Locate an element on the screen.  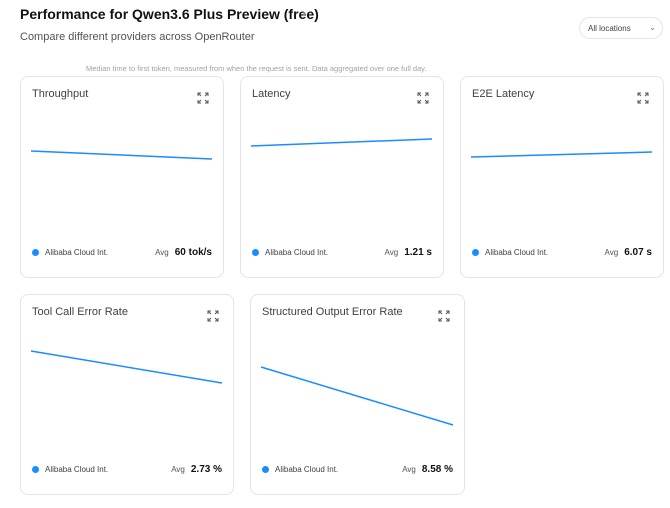
metric-card: Throughput Alibaba Cloud Int. Avg 60 tok/s is located at coordinates (122, 177).